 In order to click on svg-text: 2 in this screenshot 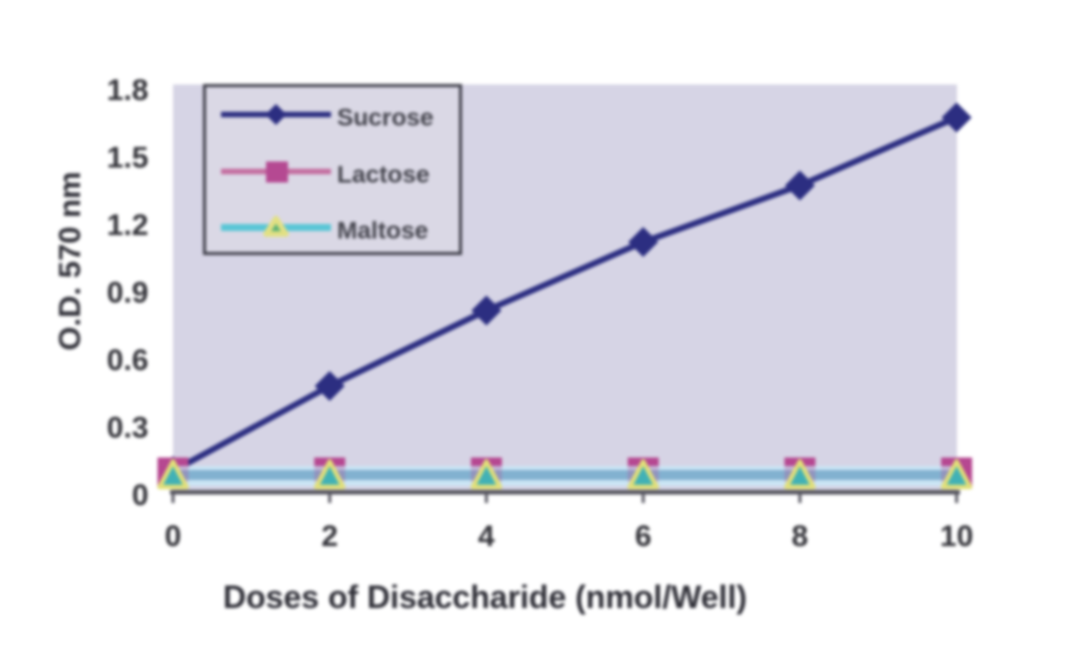, I will do `click(329, 536)`.